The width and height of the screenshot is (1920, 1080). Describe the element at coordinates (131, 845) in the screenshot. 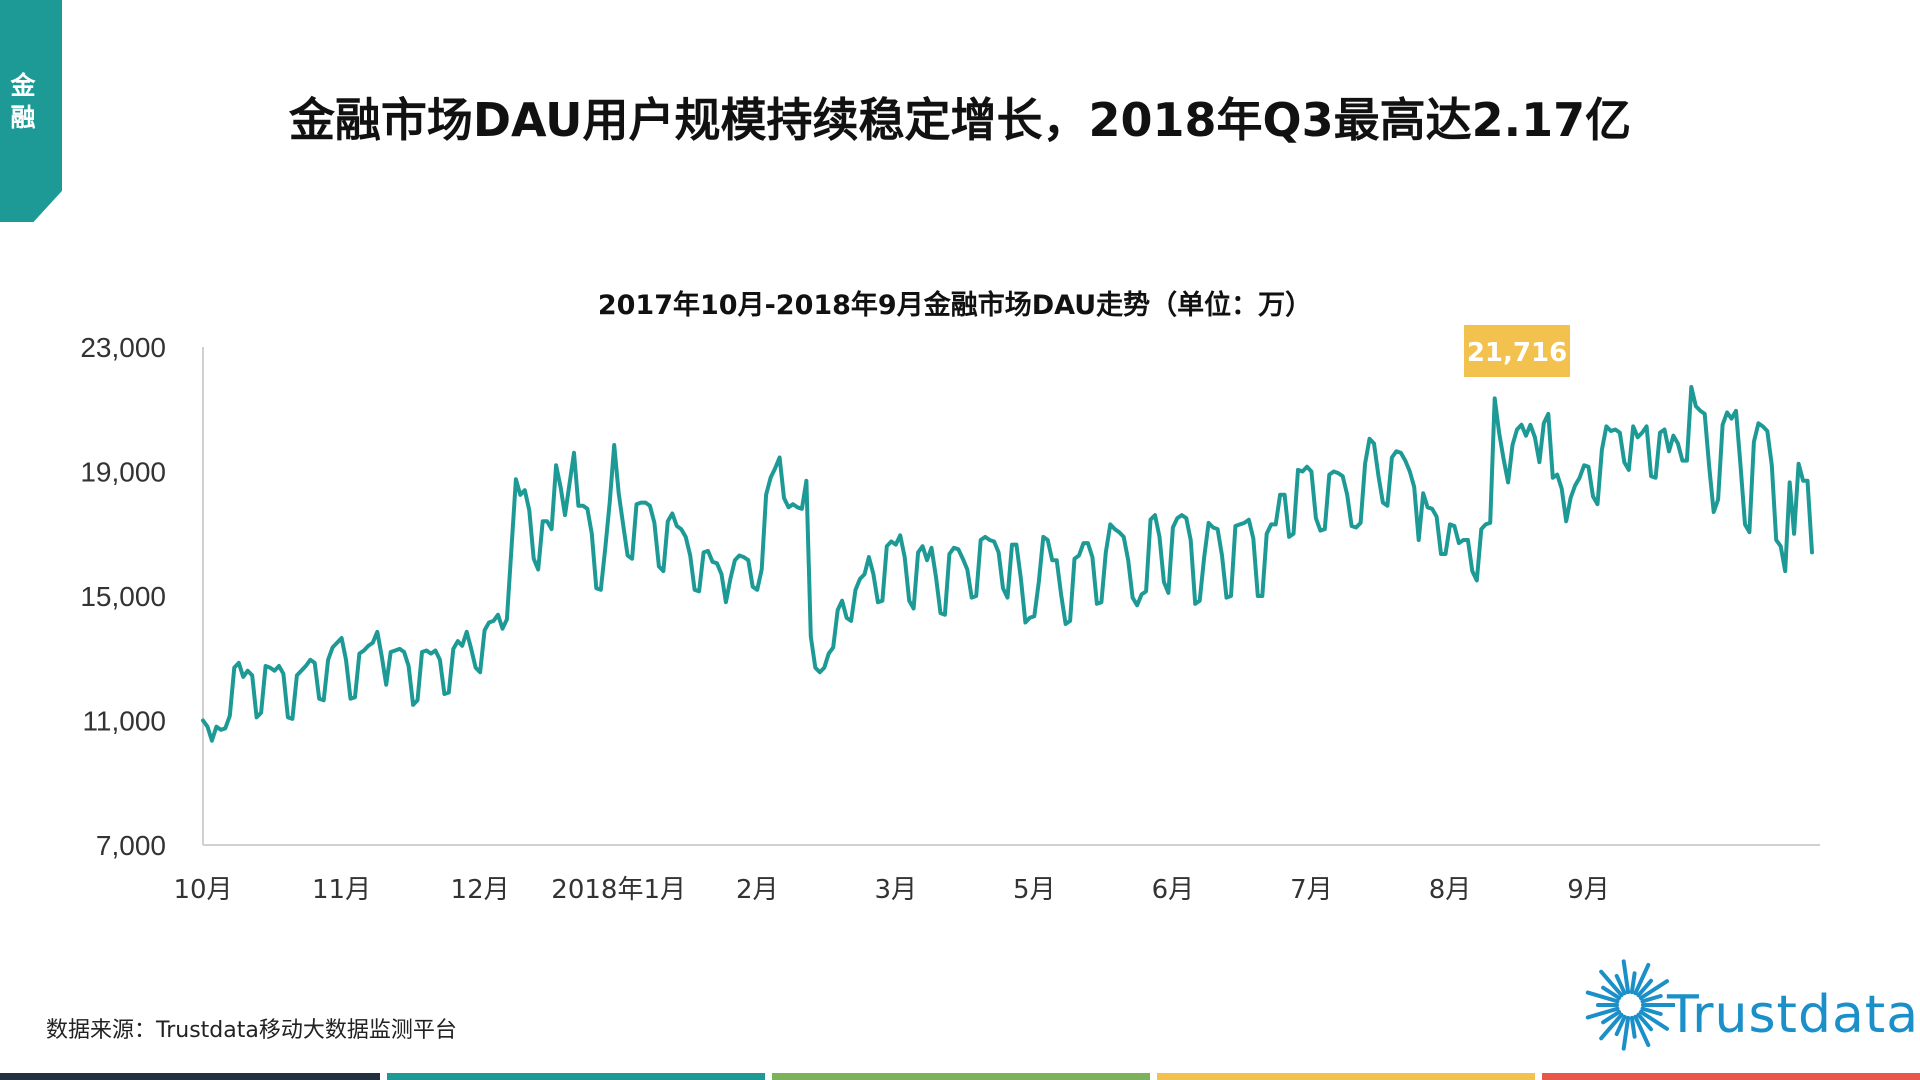

I see `y-tick-label: 7,000` at that location.